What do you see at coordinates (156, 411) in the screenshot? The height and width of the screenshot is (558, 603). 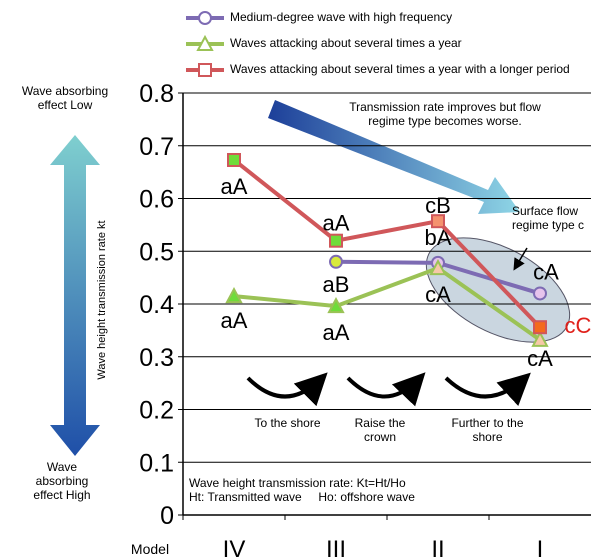 I see `y-tick-label: 0.2` at bounding box center [156, 411].